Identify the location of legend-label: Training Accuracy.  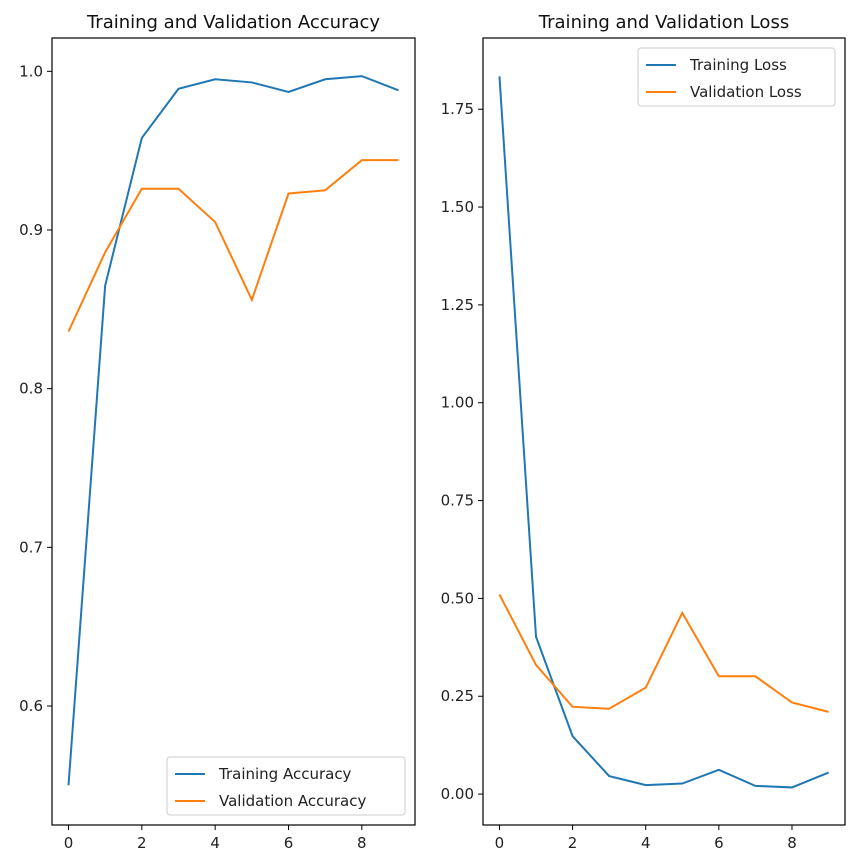
(285, 774).